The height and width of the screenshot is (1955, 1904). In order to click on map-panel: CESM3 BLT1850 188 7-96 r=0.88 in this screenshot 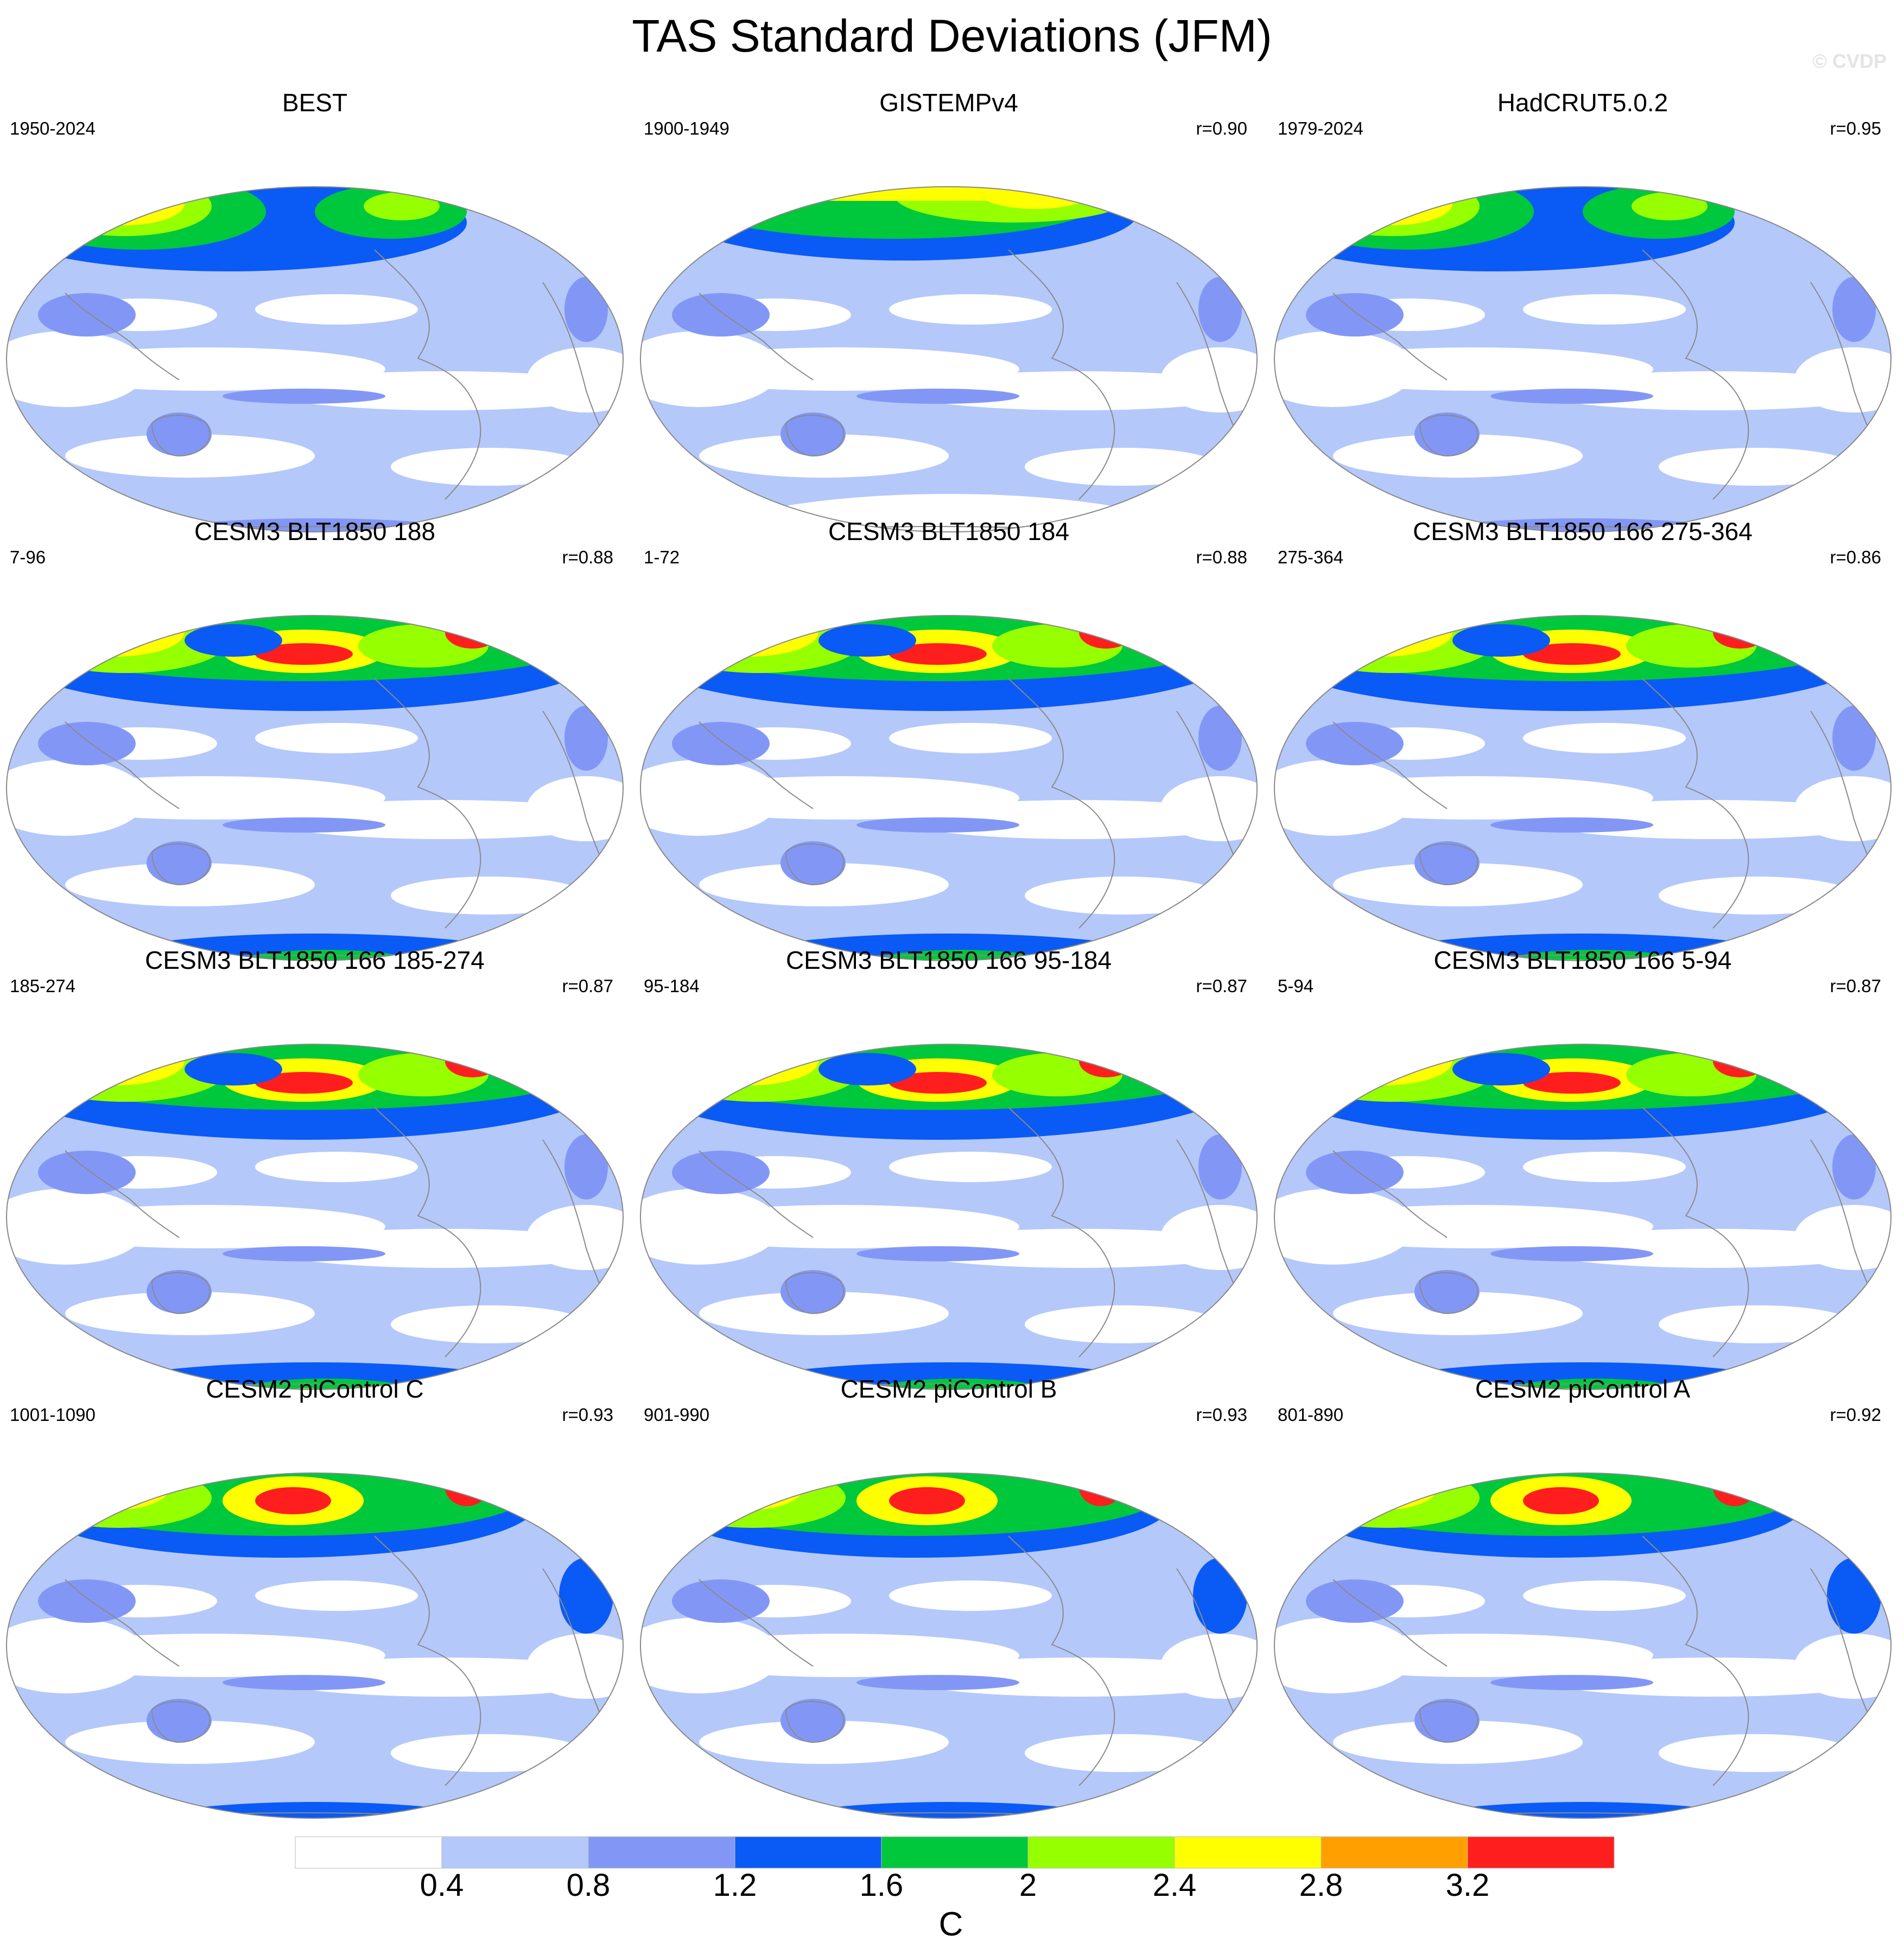, I will do `click(315, 741)`.